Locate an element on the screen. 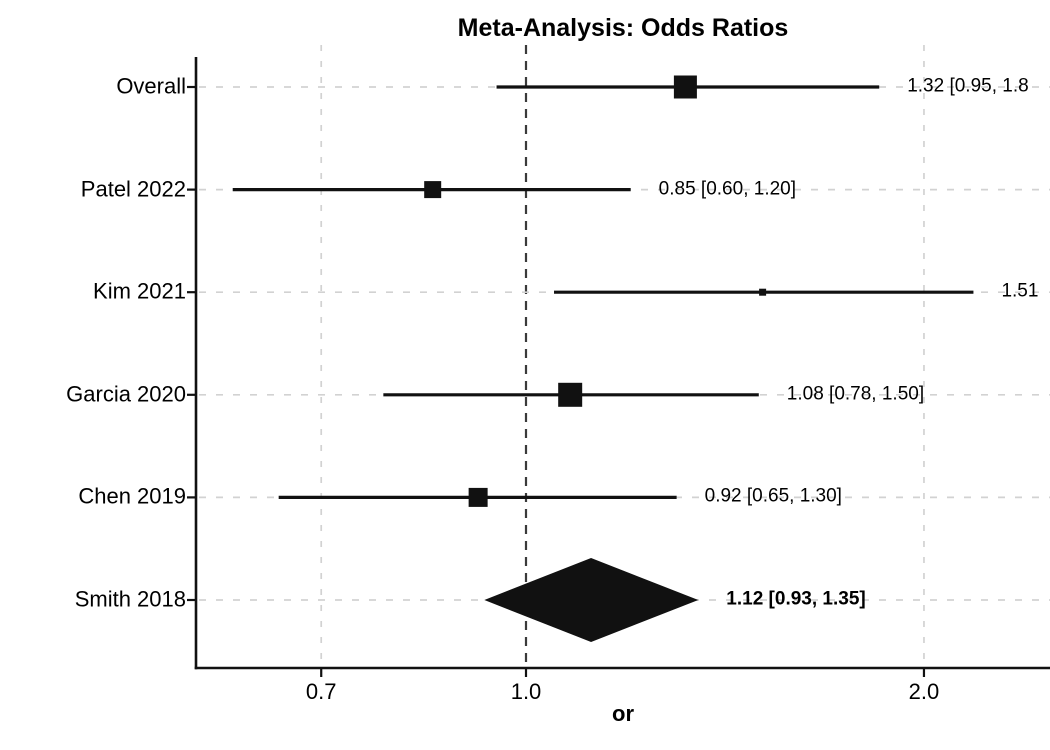 This screenshot has width=1050, height=750. study-label: Overall is located at coordinates (151, 86).